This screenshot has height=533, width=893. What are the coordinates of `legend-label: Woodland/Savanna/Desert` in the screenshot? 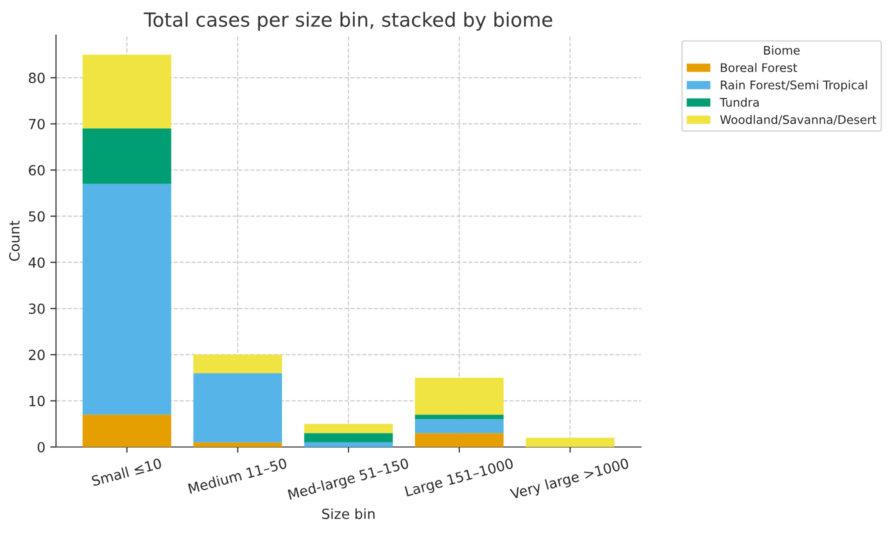 It's located at (798, 120).